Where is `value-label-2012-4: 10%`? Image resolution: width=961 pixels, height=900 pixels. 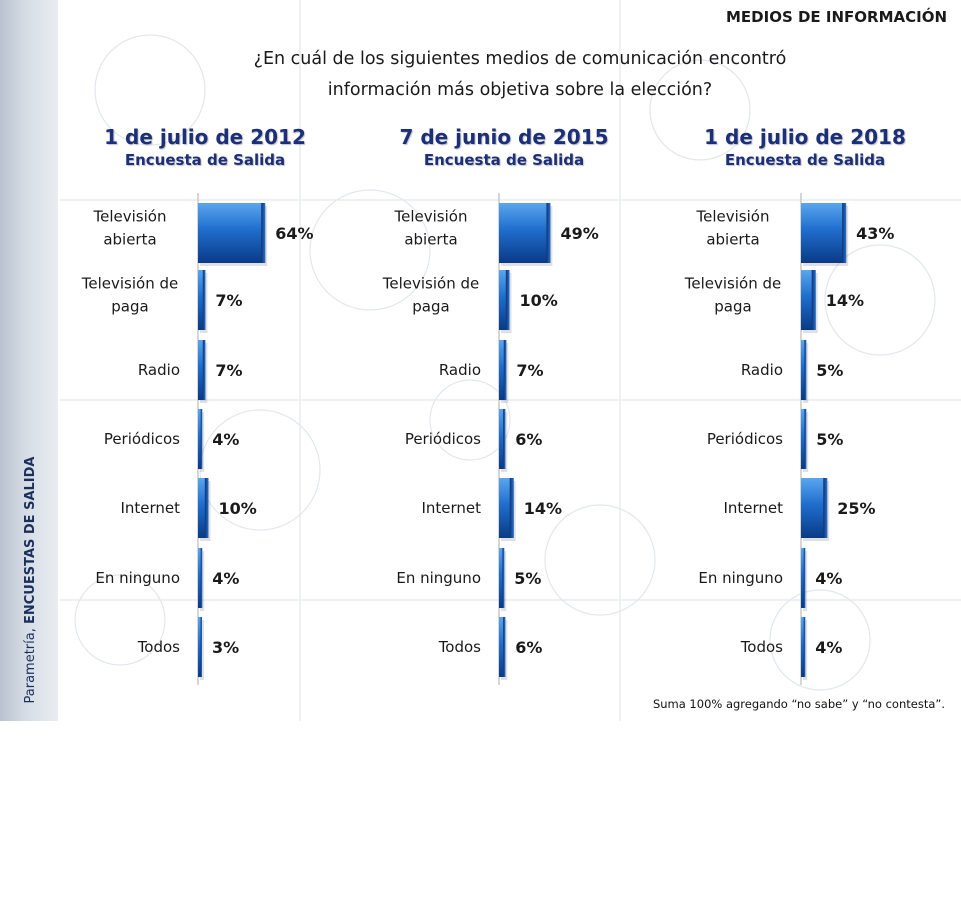
value-label-2012-4: 10% is located at coordinates (238, 508).